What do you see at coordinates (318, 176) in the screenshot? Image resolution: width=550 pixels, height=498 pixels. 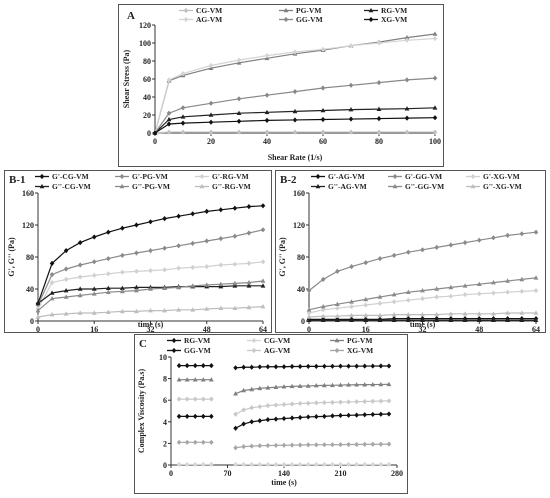 I see `b2-legend-swatch-marker` at bounding box center [318, 176].